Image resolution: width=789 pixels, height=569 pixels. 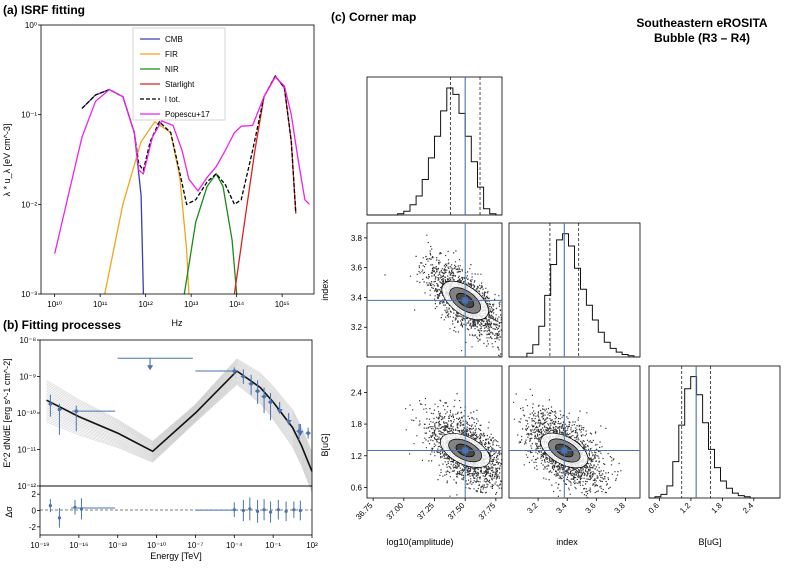 What do you see at coordinates (28, 340) in the screenshot?
I see `sed-ytick-label: 10⁻⁸` at bounding box center [28, 340].